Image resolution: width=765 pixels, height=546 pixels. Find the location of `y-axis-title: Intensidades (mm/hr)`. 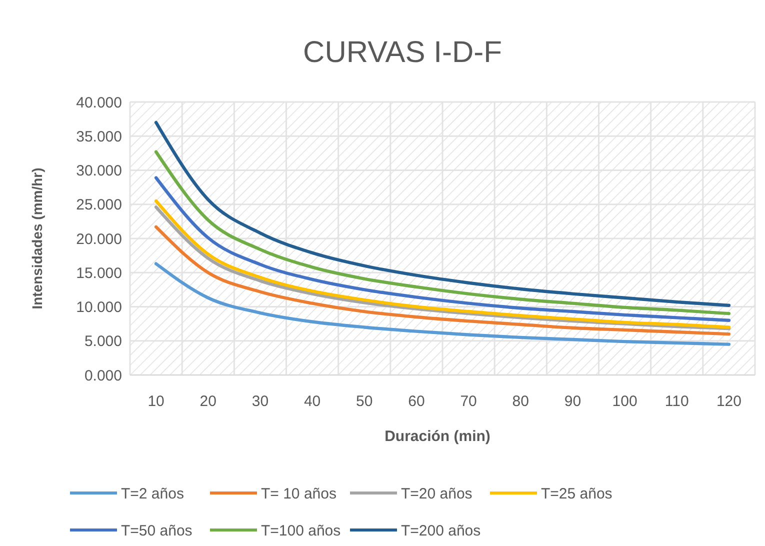

y-axis-title: Intensidades (mm/hr) is located at coordinates (37, 239).